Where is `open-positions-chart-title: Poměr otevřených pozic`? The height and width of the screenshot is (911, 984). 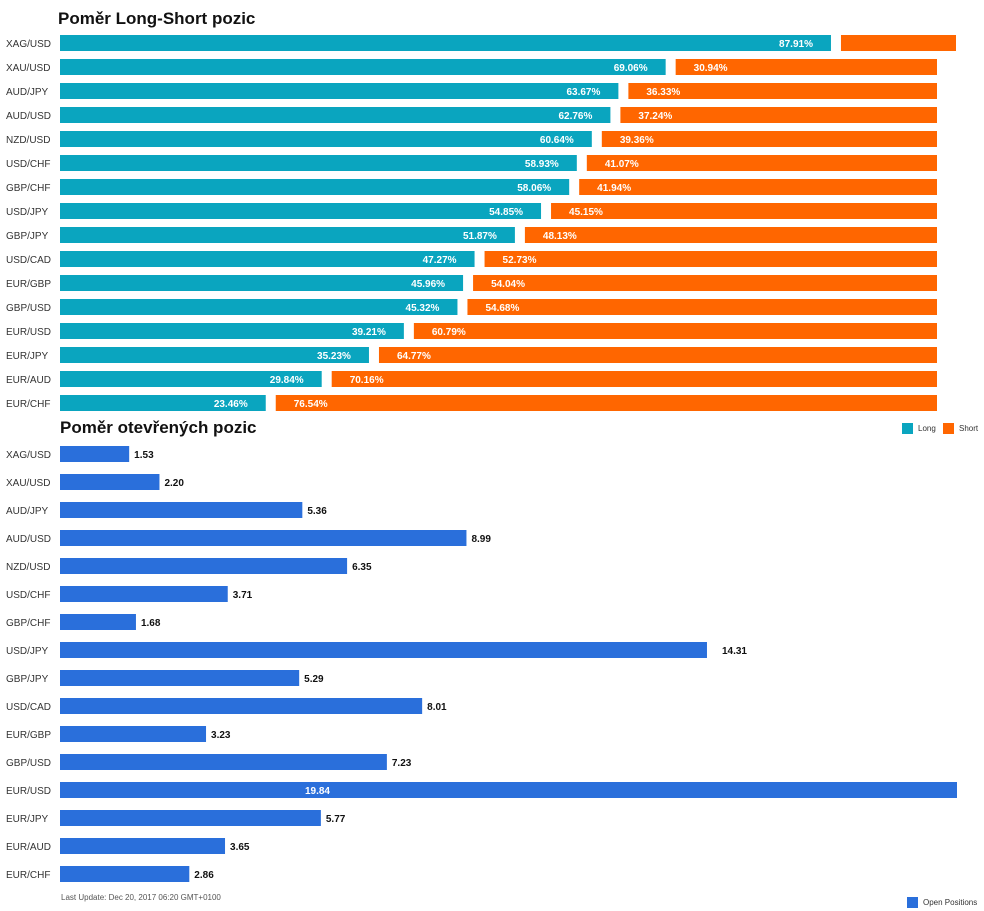 open-positions-chart-title: Poměr otevřených pozic is located at coordinates (158, 427).